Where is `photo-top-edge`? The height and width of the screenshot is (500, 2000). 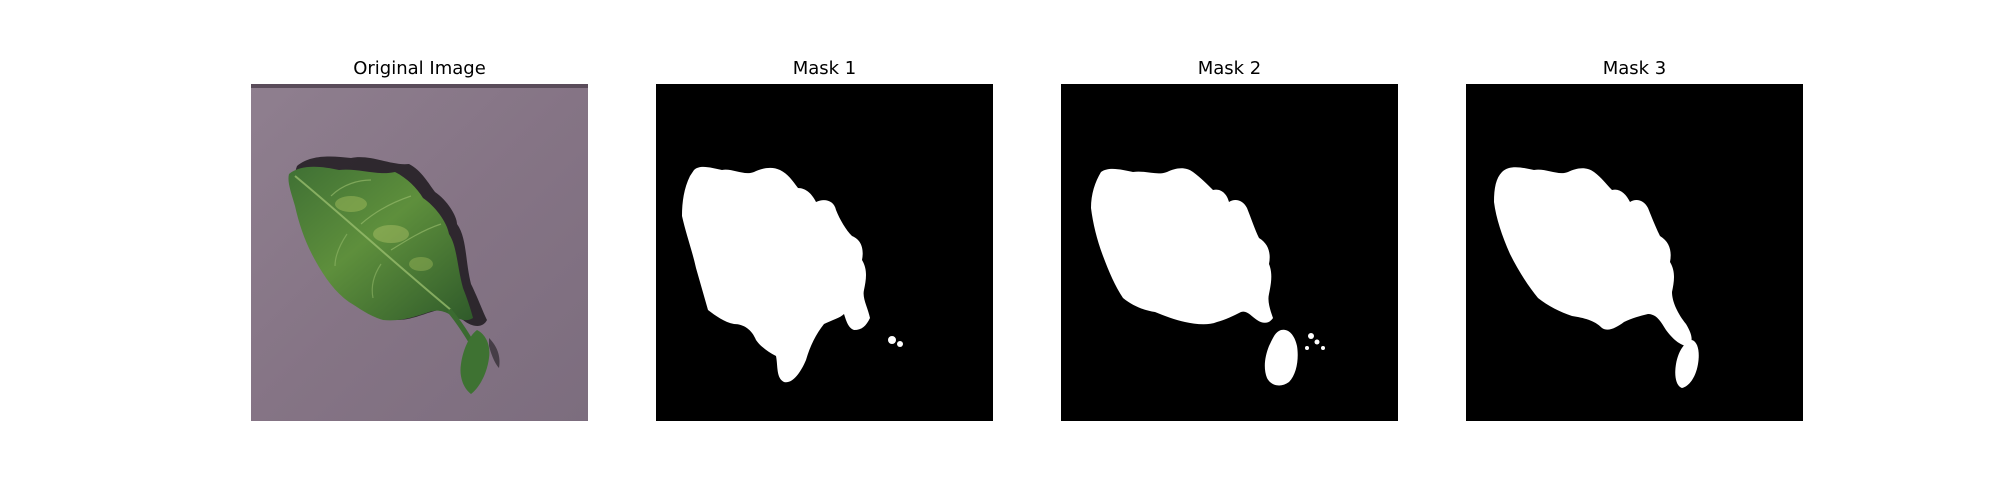 photo-top-edge is located at coordinates (419, 86).